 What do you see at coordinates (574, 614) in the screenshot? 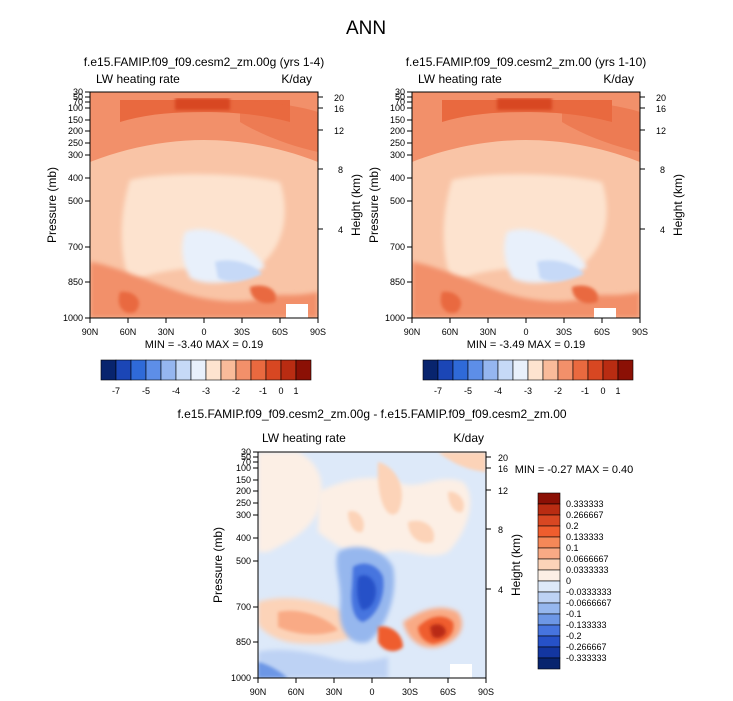
I see `colorbar-label: -0.1` at bounding box center [574, 614].